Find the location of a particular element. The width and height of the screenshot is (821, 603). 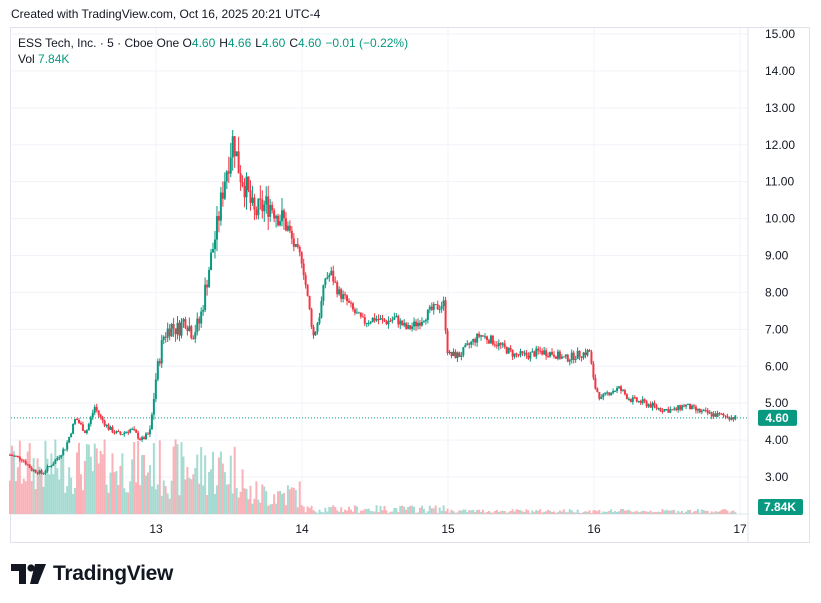

time-tick-label: 13 is located at coordinates (156, 529).